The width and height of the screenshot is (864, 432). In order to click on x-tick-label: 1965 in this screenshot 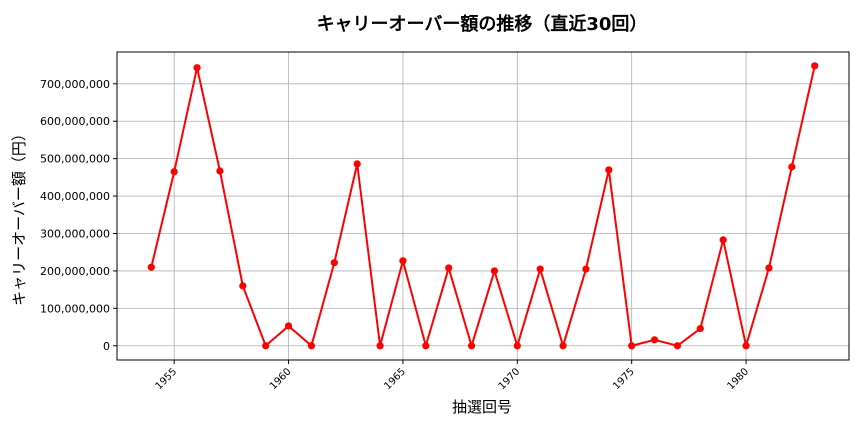, I will do `click(395, 379)`.